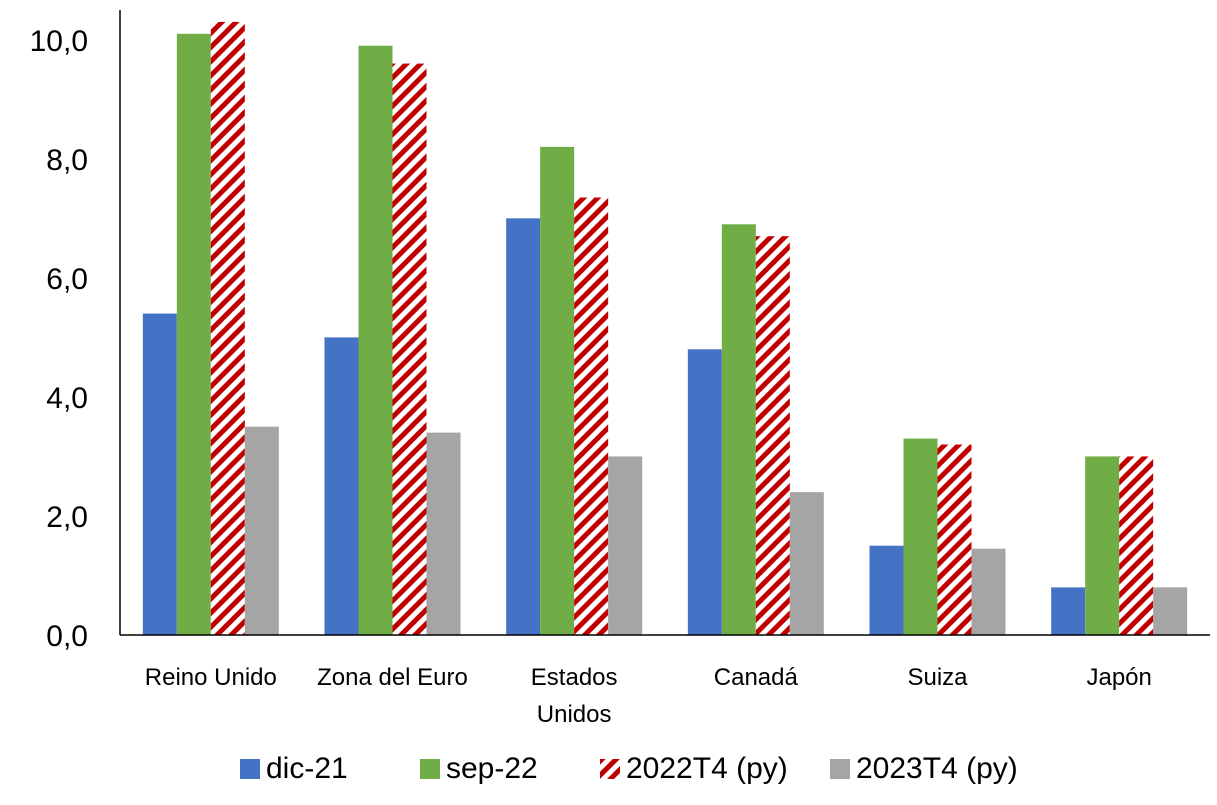 This screenshot has width=1217, height=805. What do you see at coordinates (227, 328) in the screenshot?
I see `bar-2022t4-py--0` at bounding box center [227, 328].